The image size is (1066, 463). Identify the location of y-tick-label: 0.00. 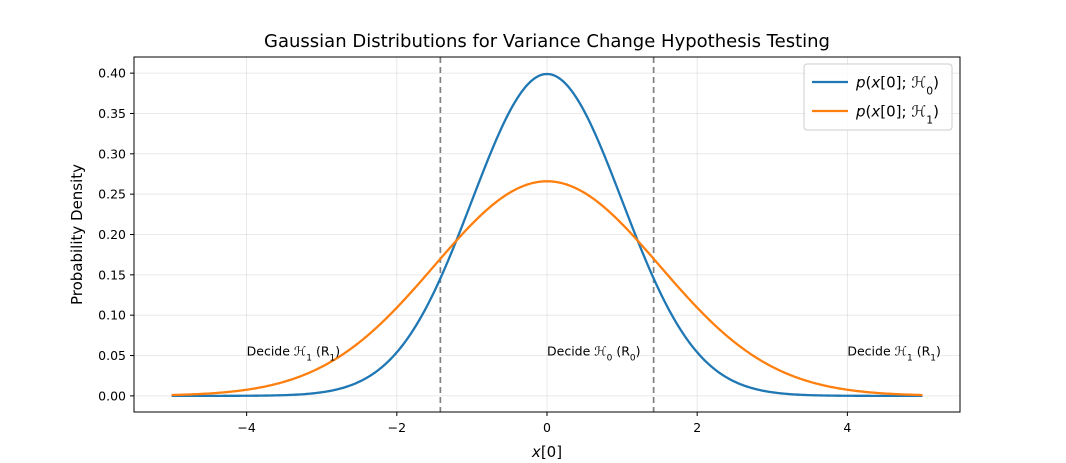
(112, 395).